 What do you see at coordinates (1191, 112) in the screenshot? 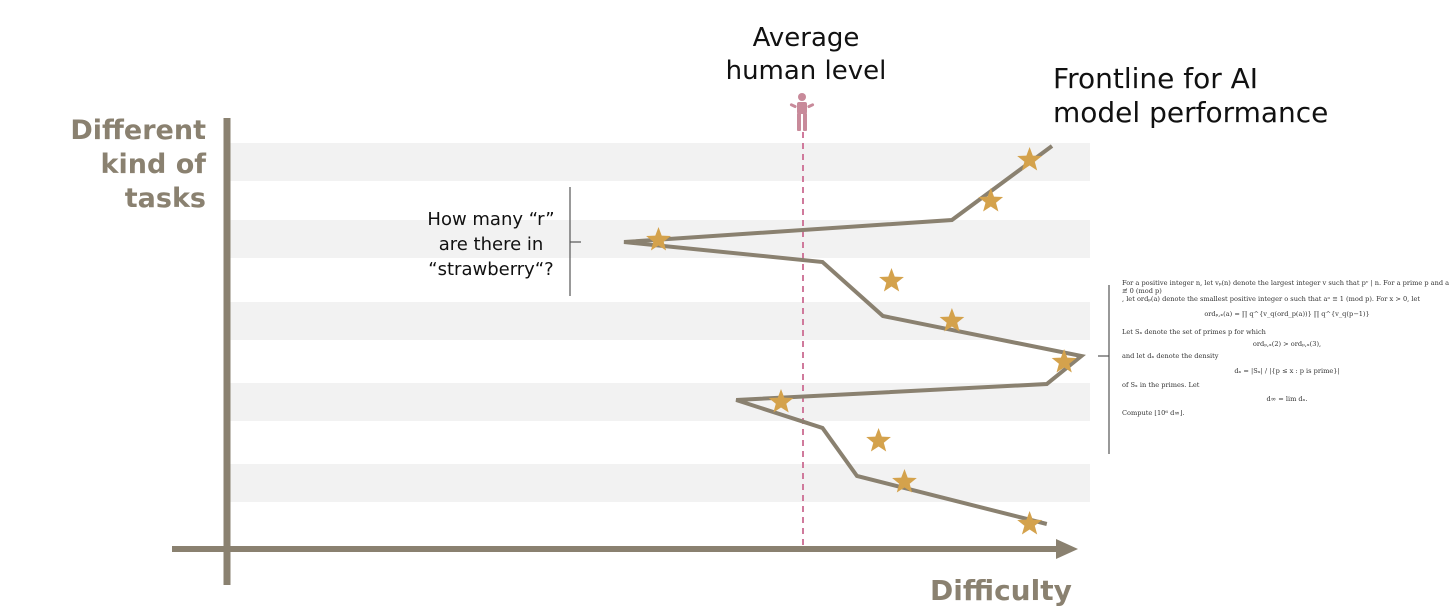
I see `frontline-label-line2: model performance` at bounding box center [1191, 112].